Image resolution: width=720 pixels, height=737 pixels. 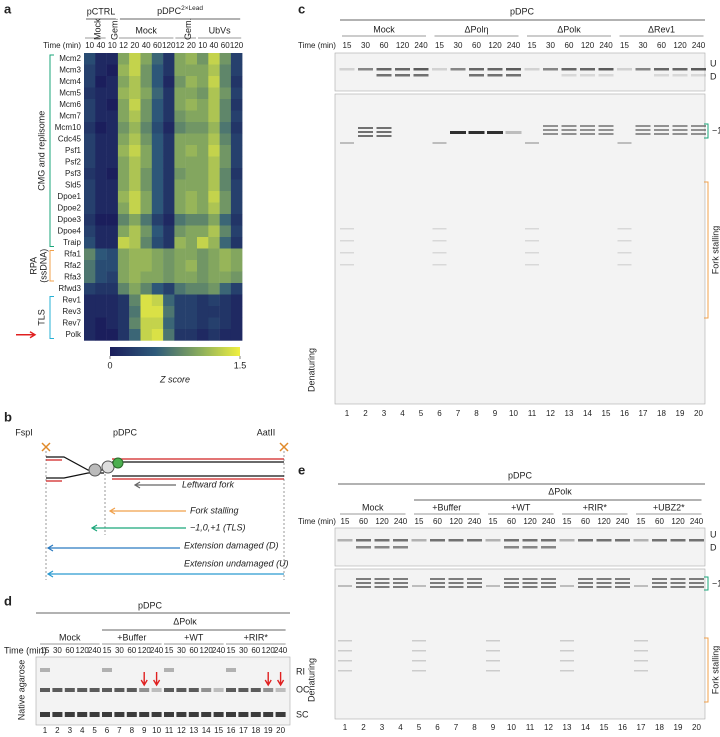 I want to click on diagram-label: Fork stalling, so click(x=214, y=510).